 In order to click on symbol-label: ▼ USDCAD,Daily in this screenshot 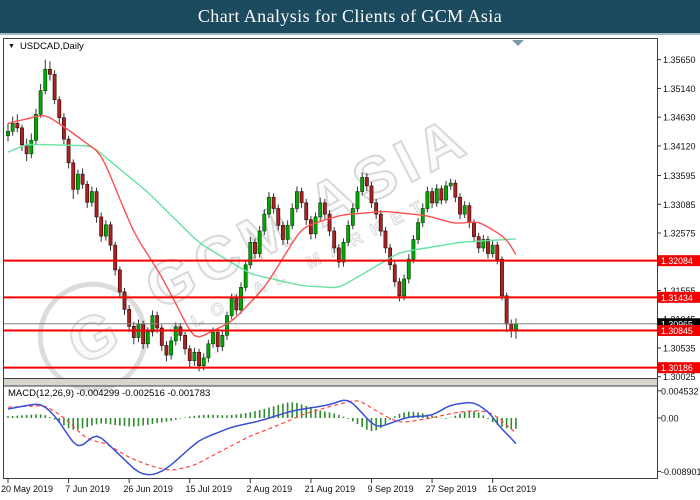, I will do `click(46, 46)`.